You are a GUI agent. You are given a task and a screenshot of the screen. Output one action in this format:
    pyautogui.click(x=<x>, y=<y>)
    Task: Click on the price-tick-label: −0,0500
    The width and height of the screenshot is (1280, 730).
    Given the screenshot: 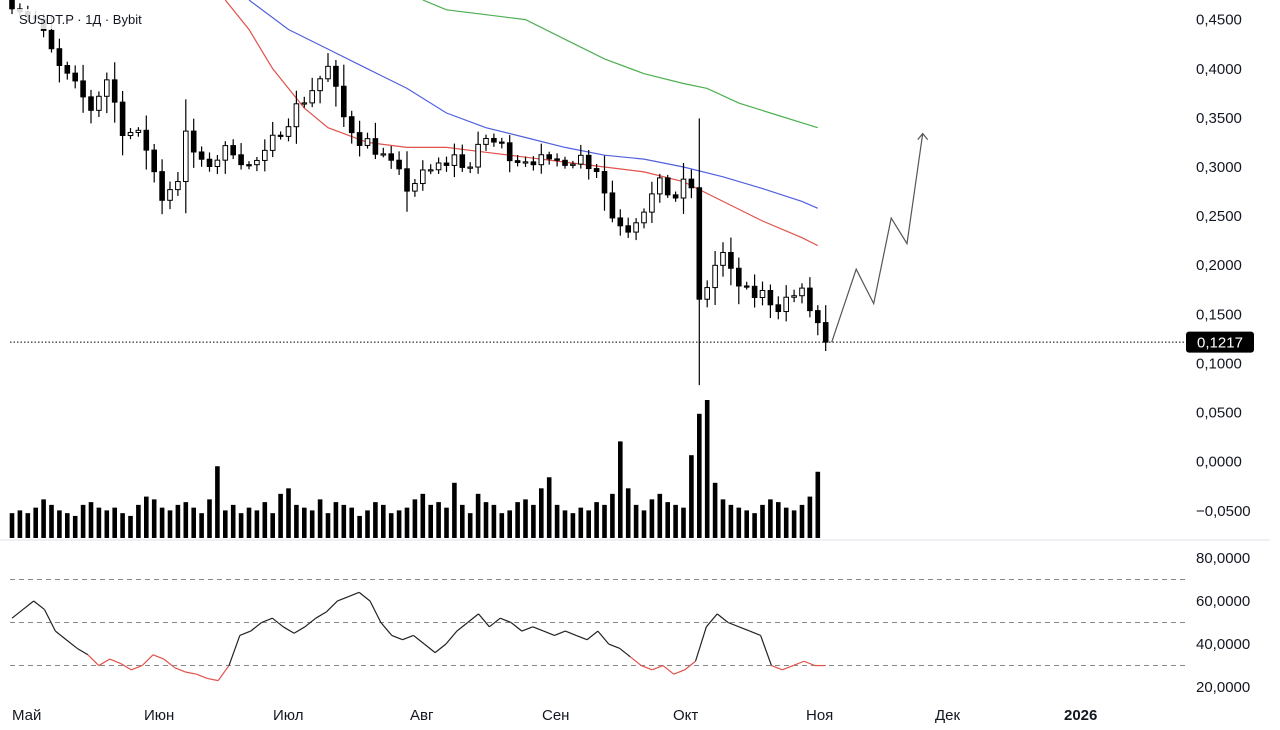 What is the action you would take?
    pyautogui.click(x=1223, y=511)
    